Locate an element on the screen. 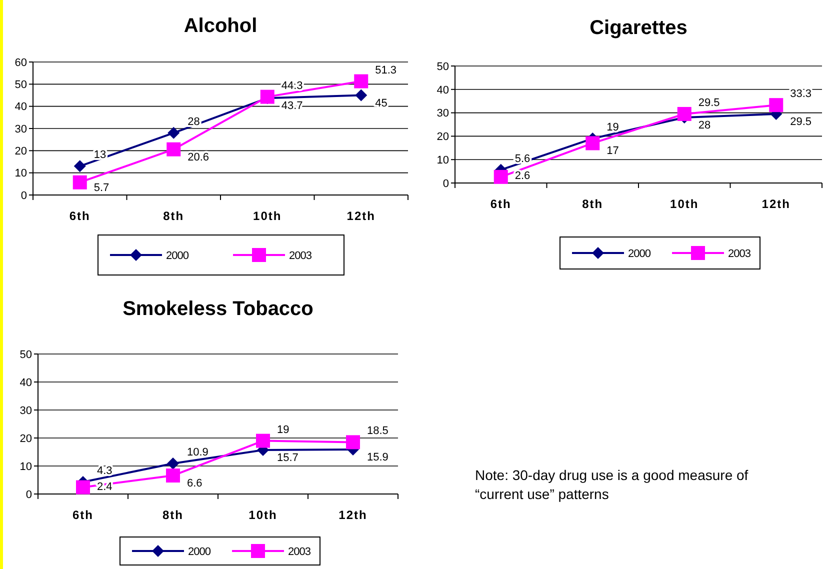  y-tick-label: 60 is located at coordinates (20, 62).